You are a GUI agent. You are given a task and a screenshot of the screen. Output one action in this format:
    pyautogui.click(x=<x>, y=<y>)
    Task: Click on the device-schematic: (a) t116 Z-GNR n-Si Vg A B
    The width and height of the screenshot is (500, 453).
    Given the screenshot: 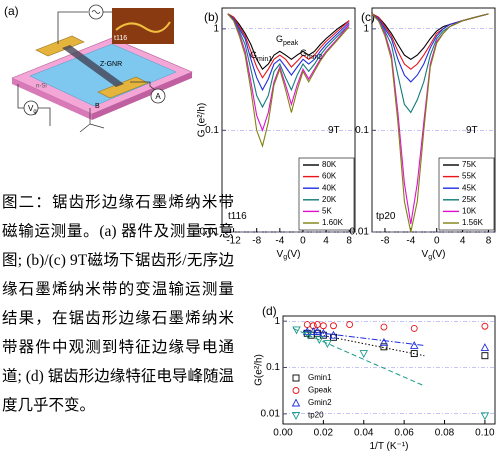 What is the action you would take?
    pyautogui.click(x=98, y=68)
    